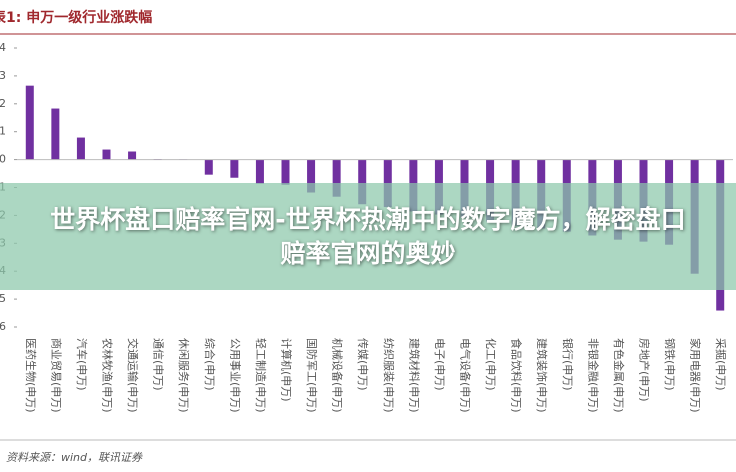  I want to click on x-tick-label: 轻工制造(申万), so click(261, 375).